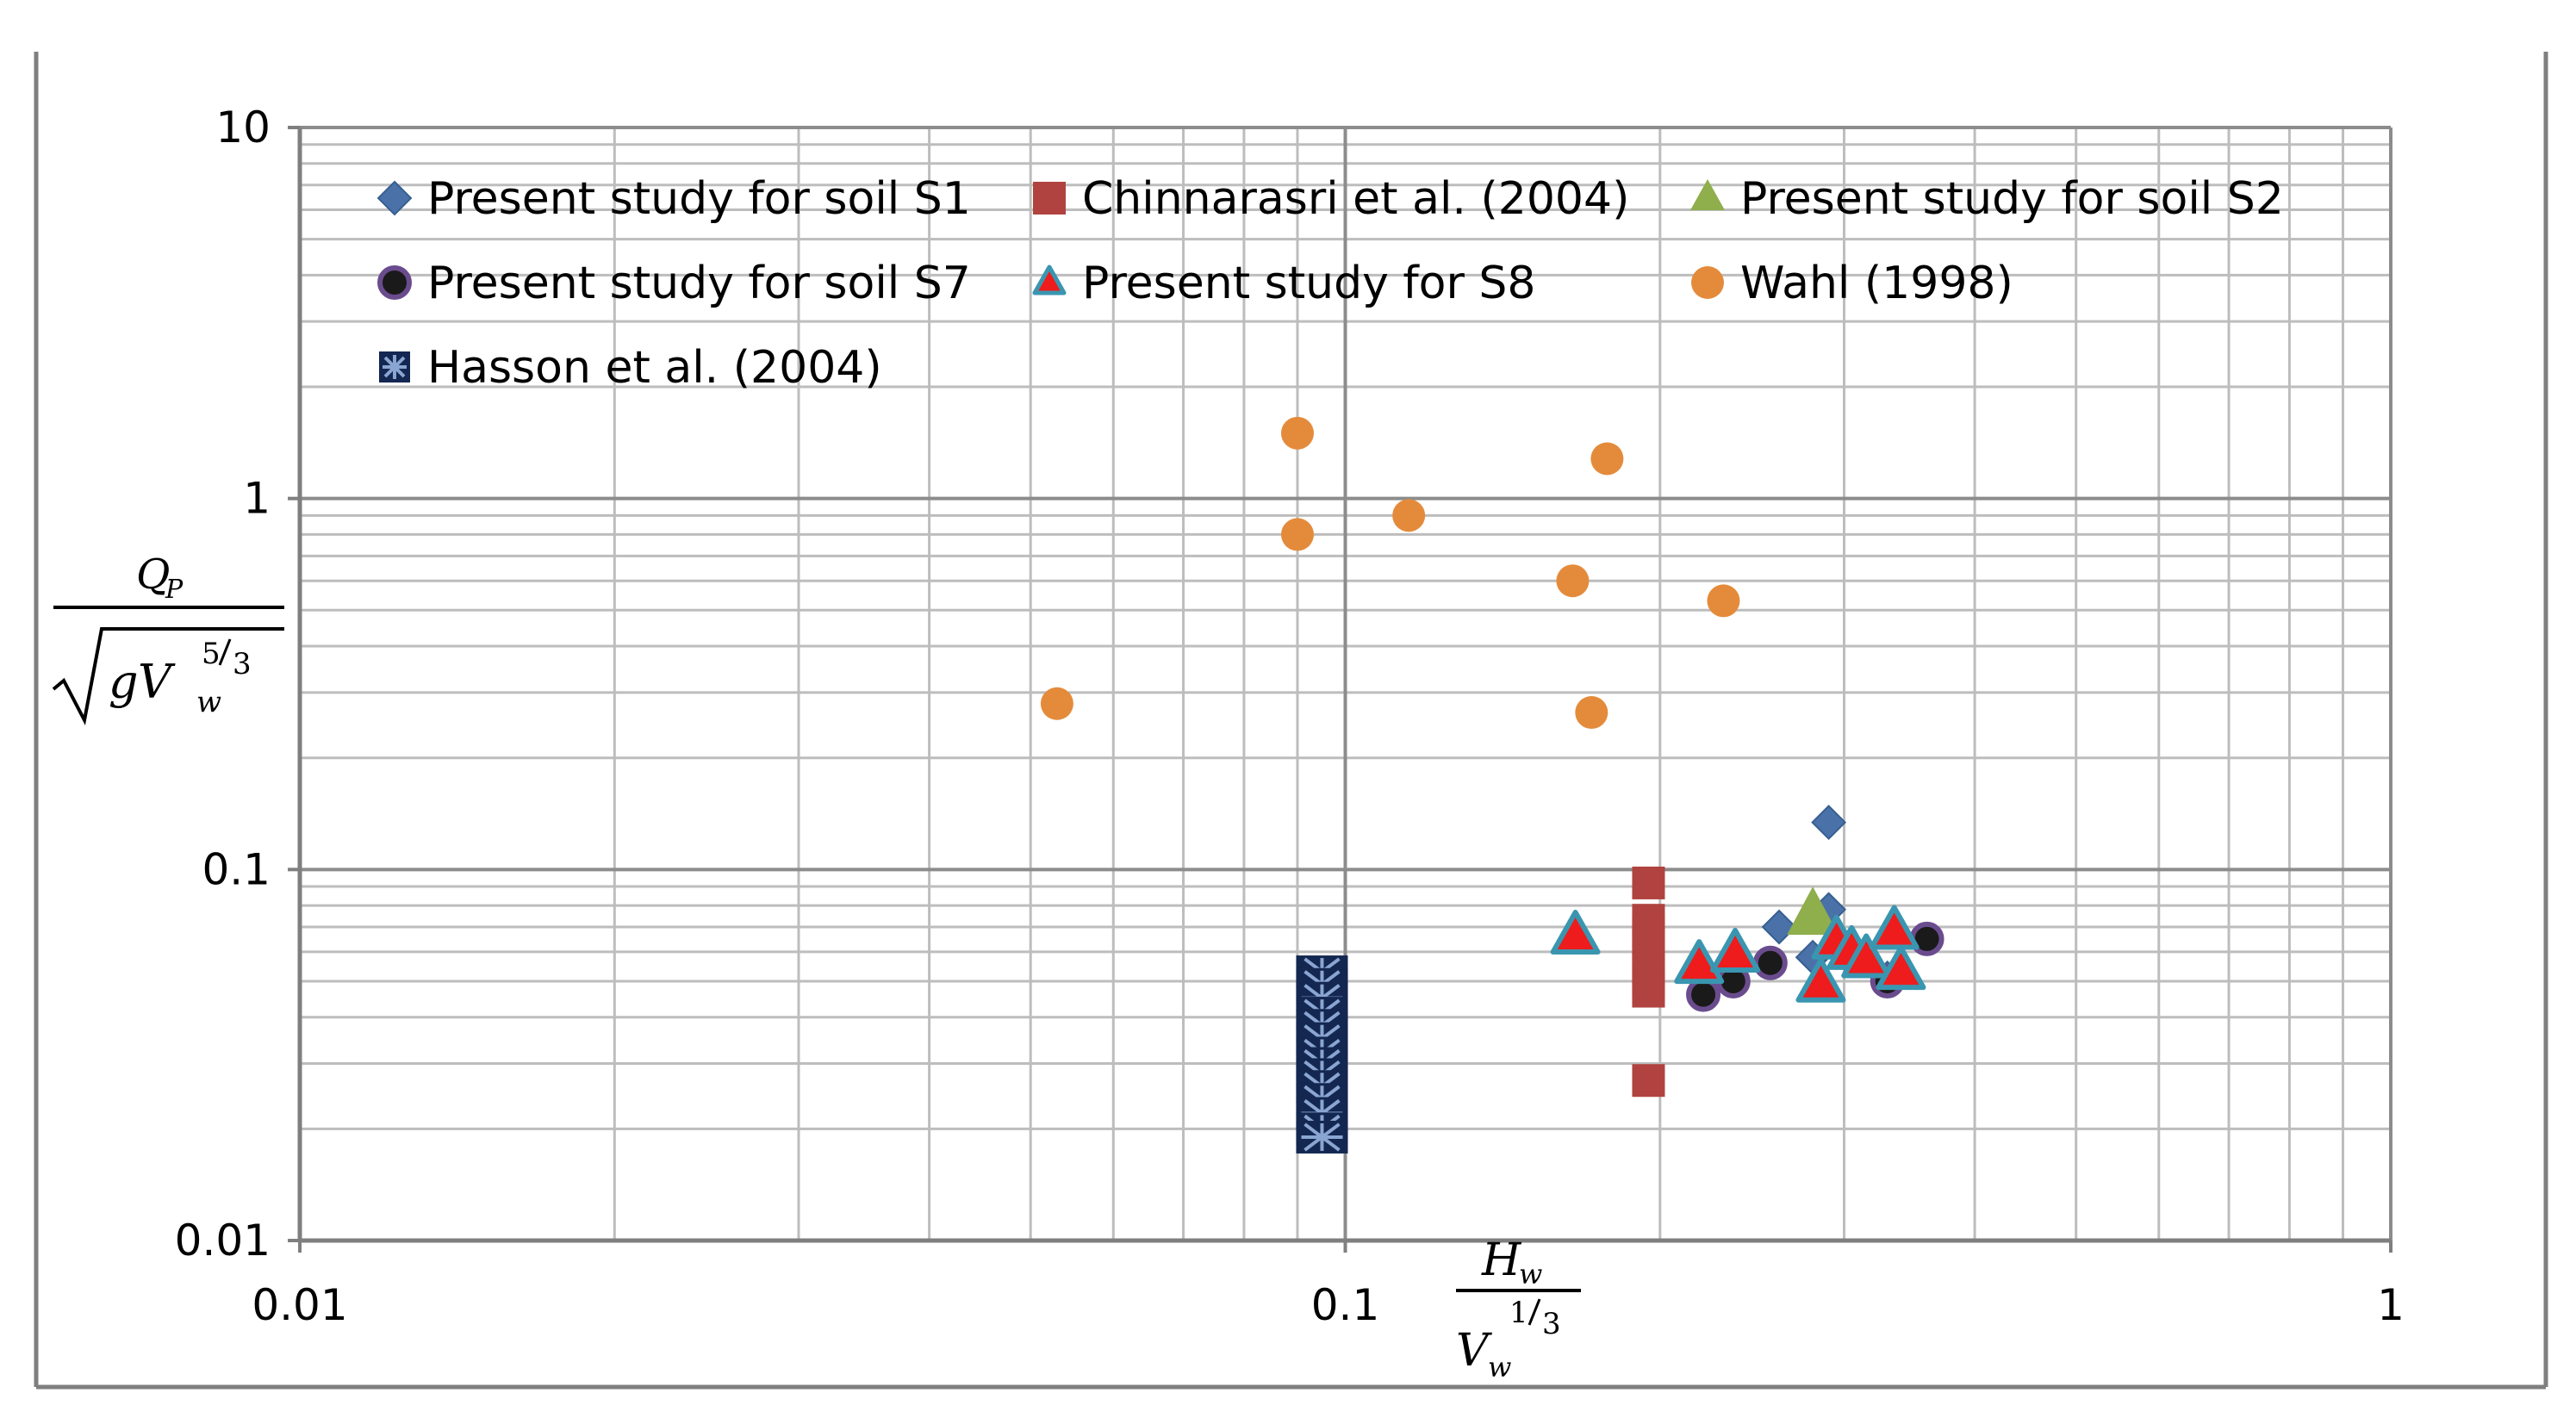 The image size is (2576, 1418). Describe the element at coordinates (243, 664) in the screenshot. I see `y-label-exp-den: 3` at that location.